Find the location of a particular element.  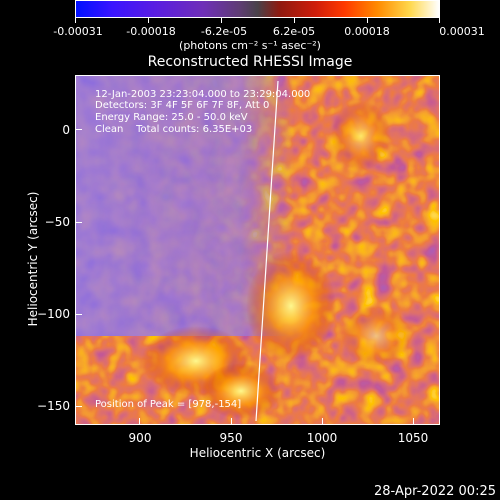

time-range-annotation: 12-Jan-2003 23:23:04.000 to 23:29:04.000 is located at coordinates (203, 94).